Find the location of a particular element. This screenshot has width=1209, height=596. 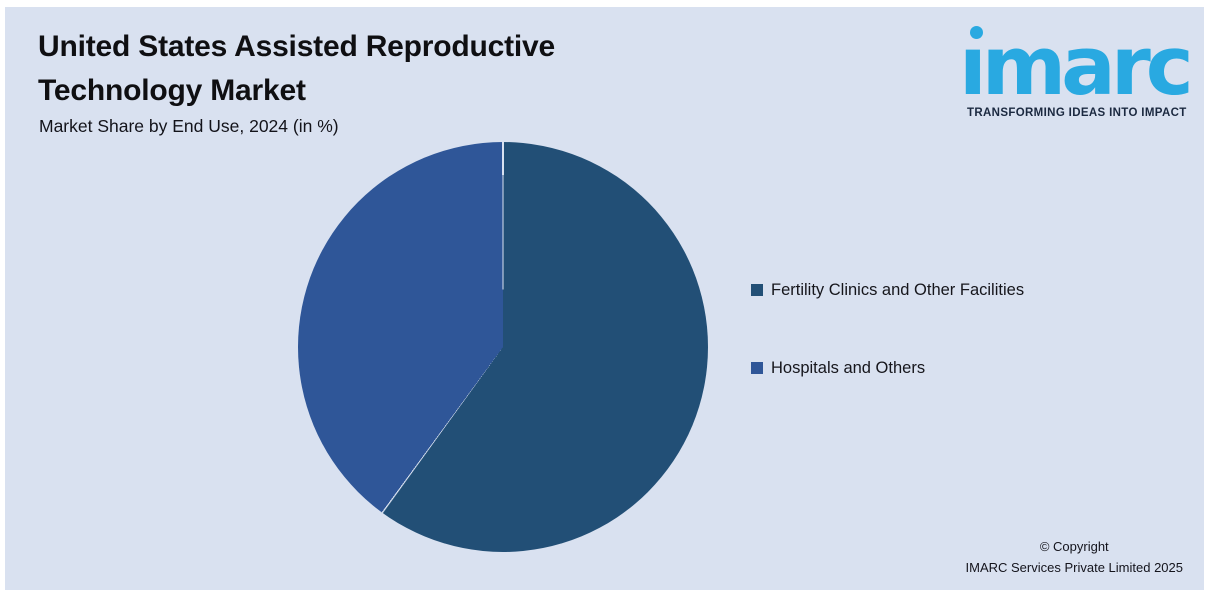

imarc-logo-tagline: TRANSFORMING IDEAS INTO IMPACT is located at coordinates (1077, 113).